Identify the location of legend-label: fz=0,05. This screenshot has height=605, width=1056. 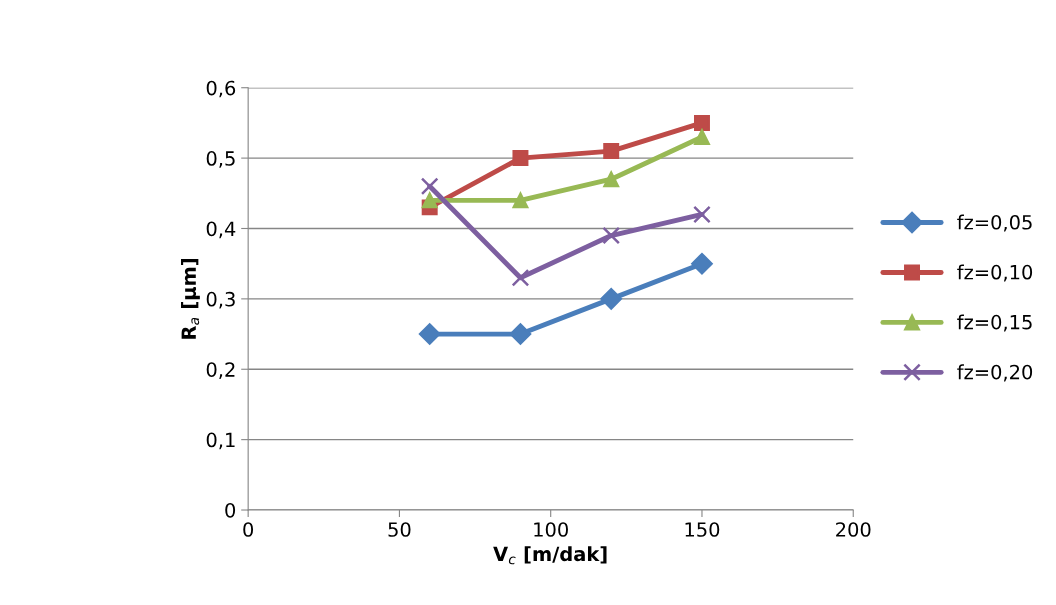
(994, 223).